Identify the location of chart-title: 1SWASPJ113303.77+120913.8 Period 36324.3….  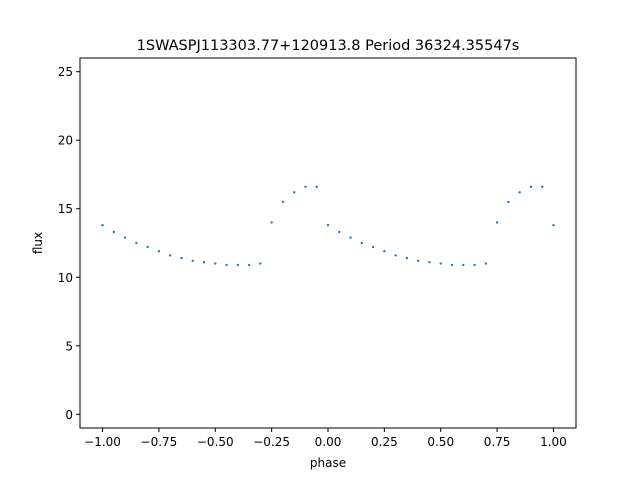
(328, 46).